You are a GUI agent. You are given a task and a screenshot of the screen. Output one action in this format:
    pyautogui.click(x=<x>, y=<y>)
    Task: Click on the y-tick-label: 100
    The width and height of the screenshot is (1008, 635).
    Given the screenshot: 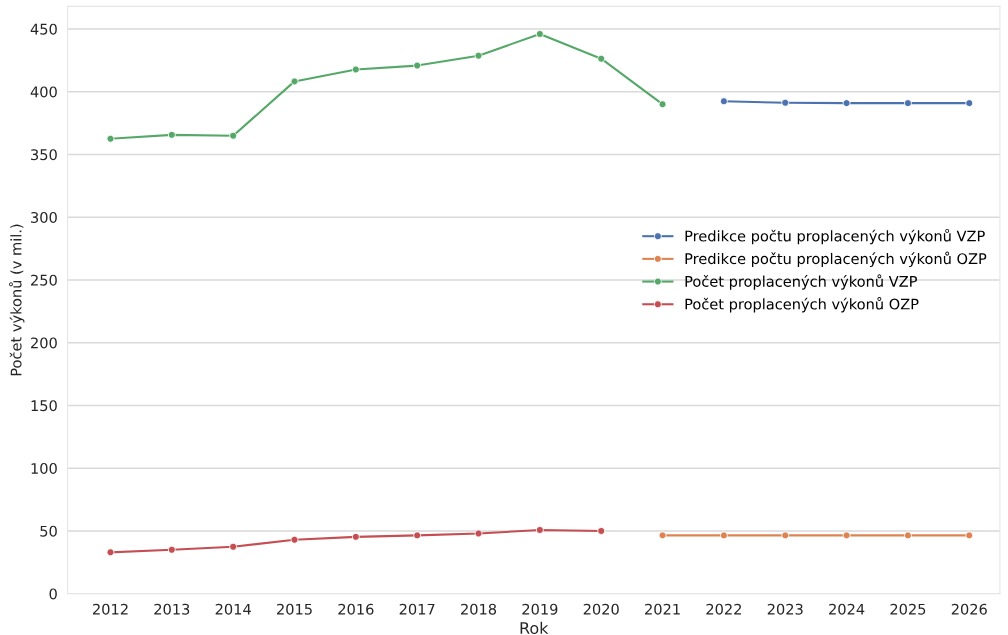 What is the action you would take?
    pyautogui.click(x=44, y=468)
    